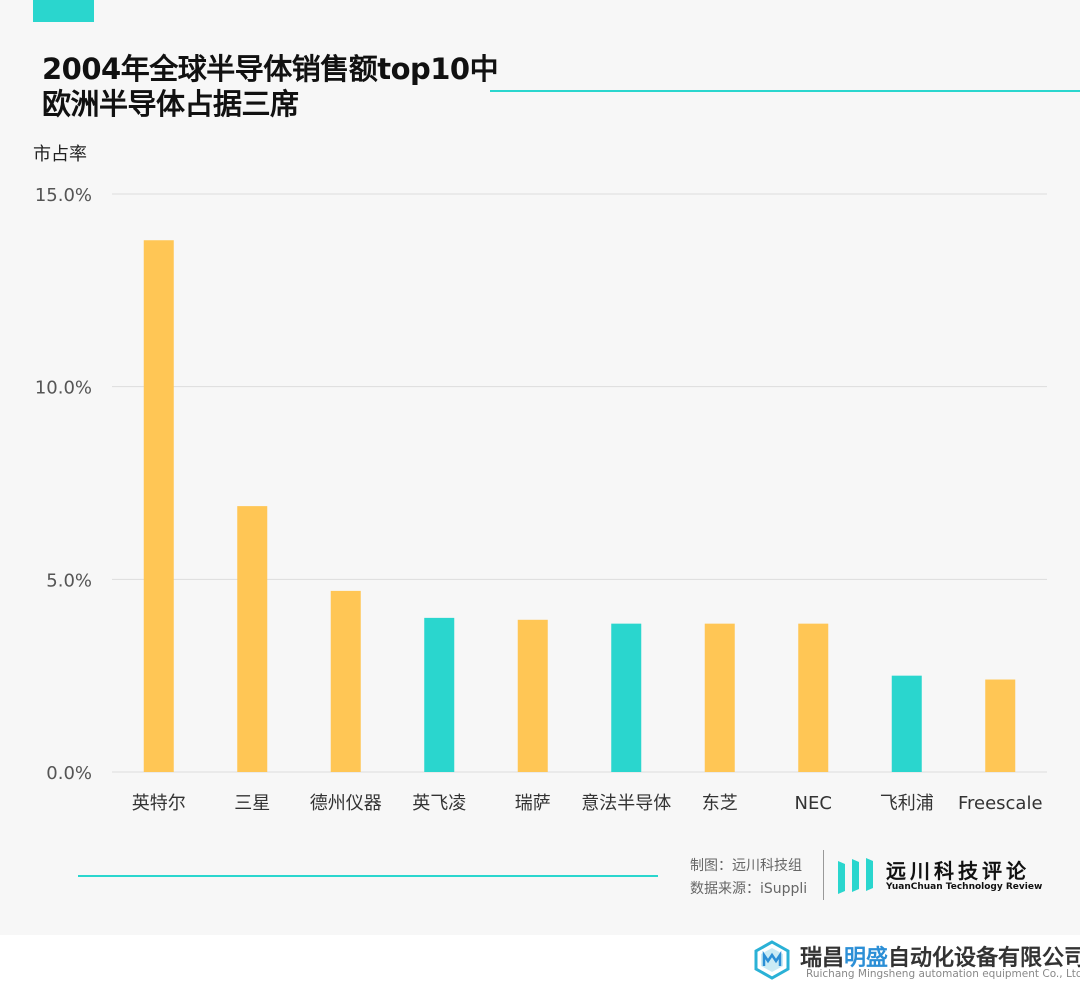 The width and height of the screenshot is (1080, 985). I want to click on chart-title: 2004年全球半导体销售额top10中 欧洲半导体占据三席, so click(270, 87).